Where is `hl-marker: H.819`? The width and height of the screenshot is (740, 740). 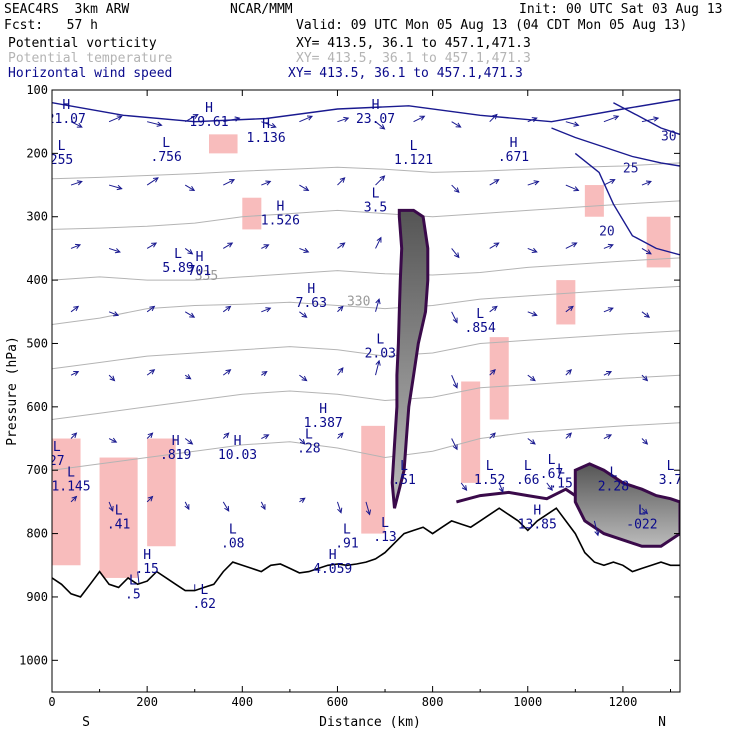 hl-marker: H.819 is located at coordinates (175, 448).